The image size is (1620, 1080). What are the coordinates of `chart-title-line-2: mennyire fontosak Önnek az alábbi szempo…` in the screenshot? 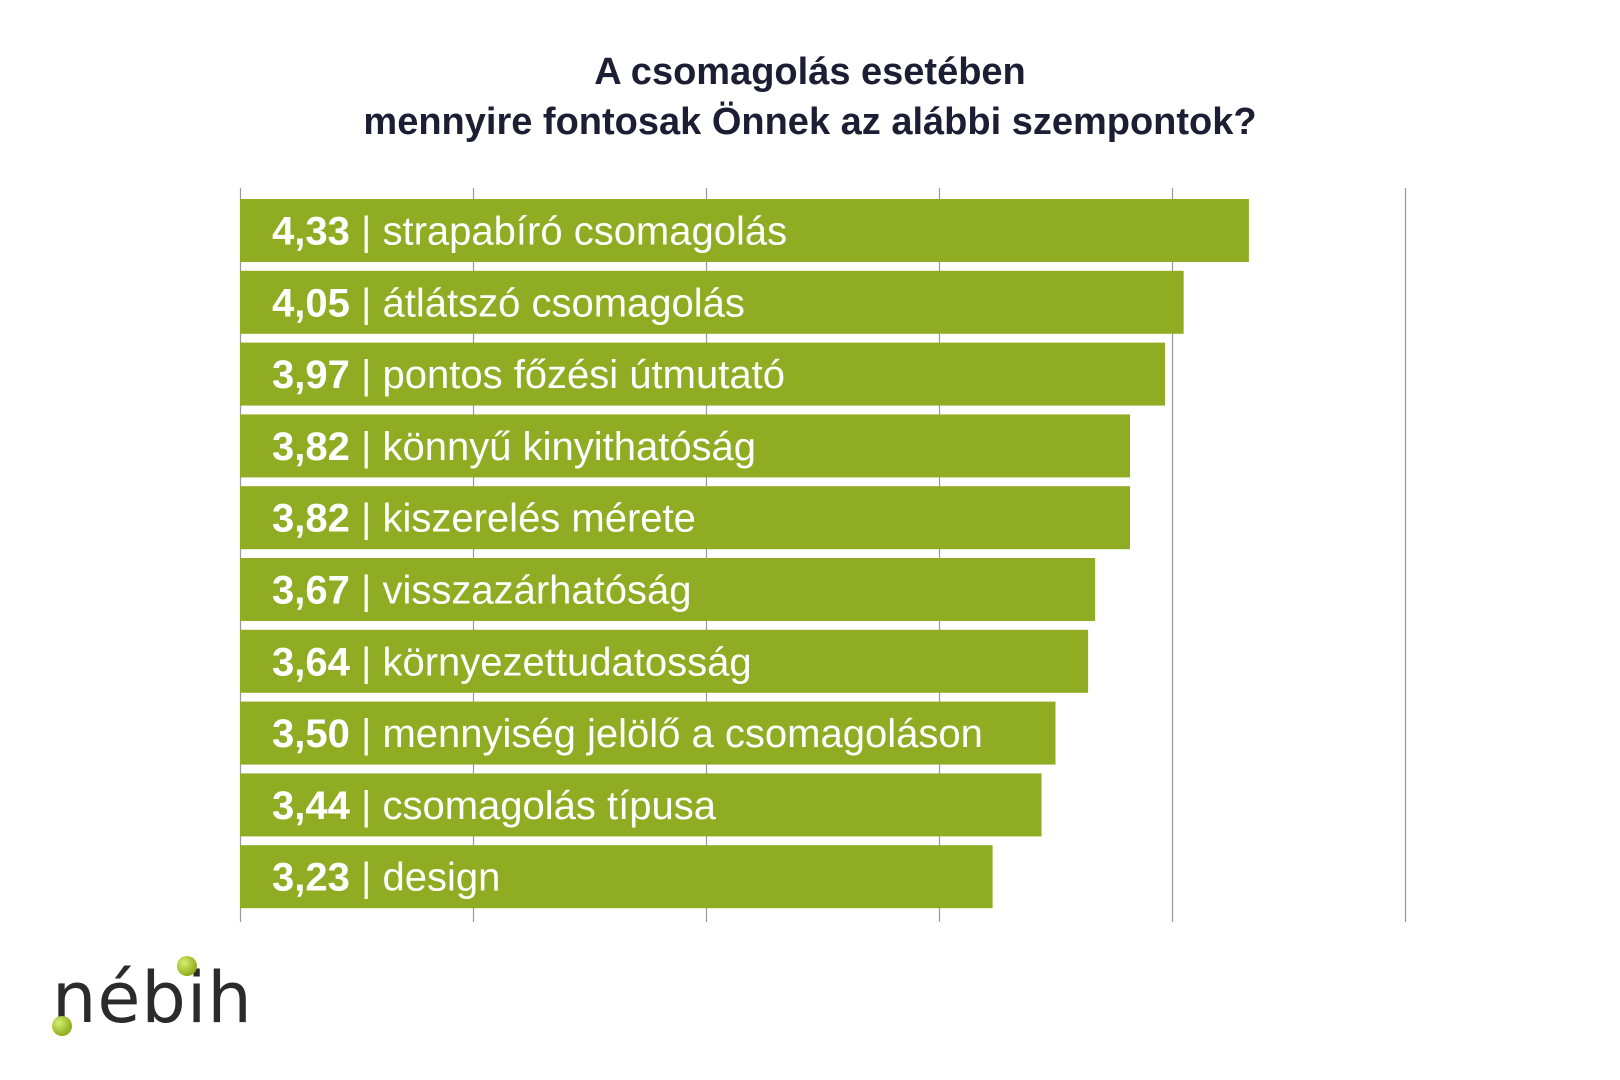 It's located at (810, 122).